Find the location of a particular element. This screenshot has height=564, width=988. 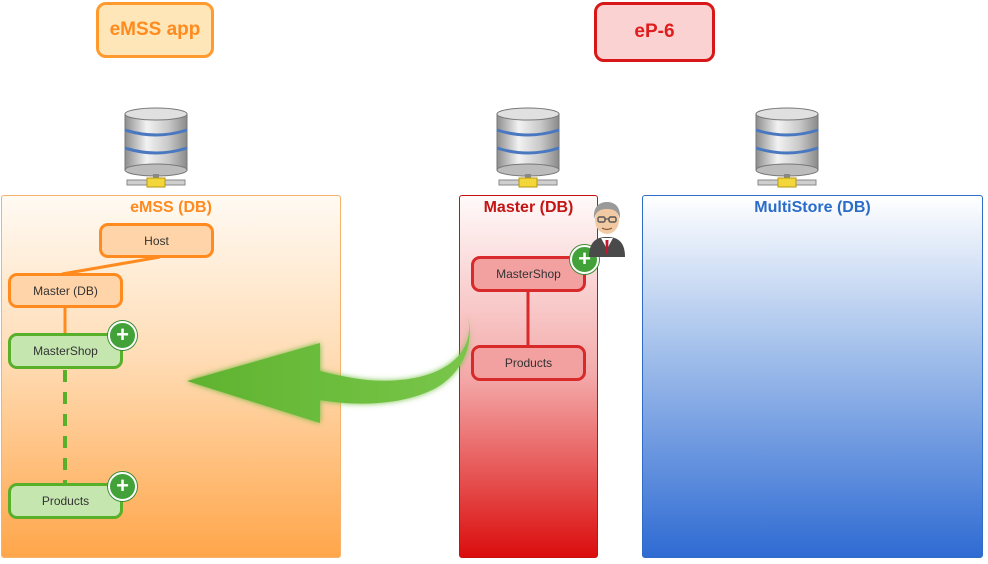

emss-host-node: Host is located at coordinates (156, 240).